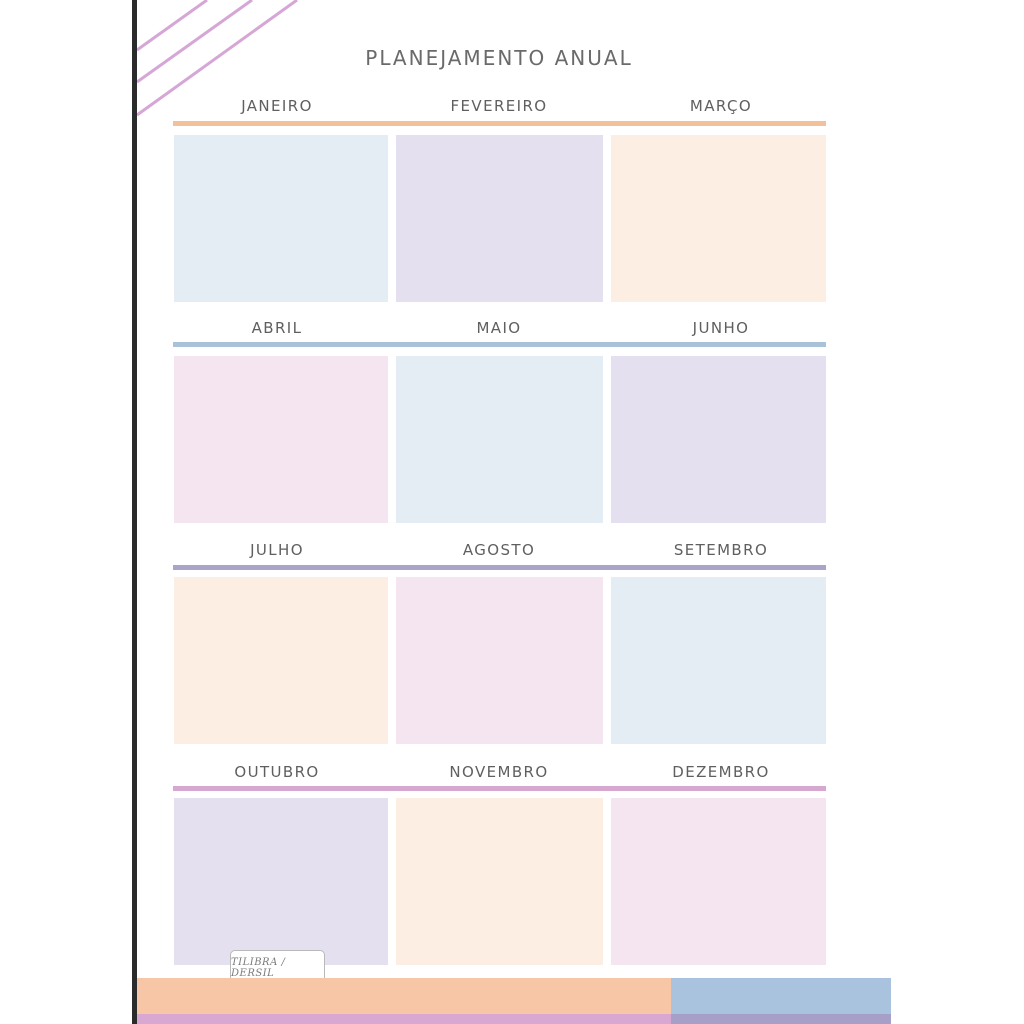 The width and height of the screenshot is (1024, 1024). Describe the element at coordinates (404, 1019) in the screenshot. I see `footer-band-pink` at that location.